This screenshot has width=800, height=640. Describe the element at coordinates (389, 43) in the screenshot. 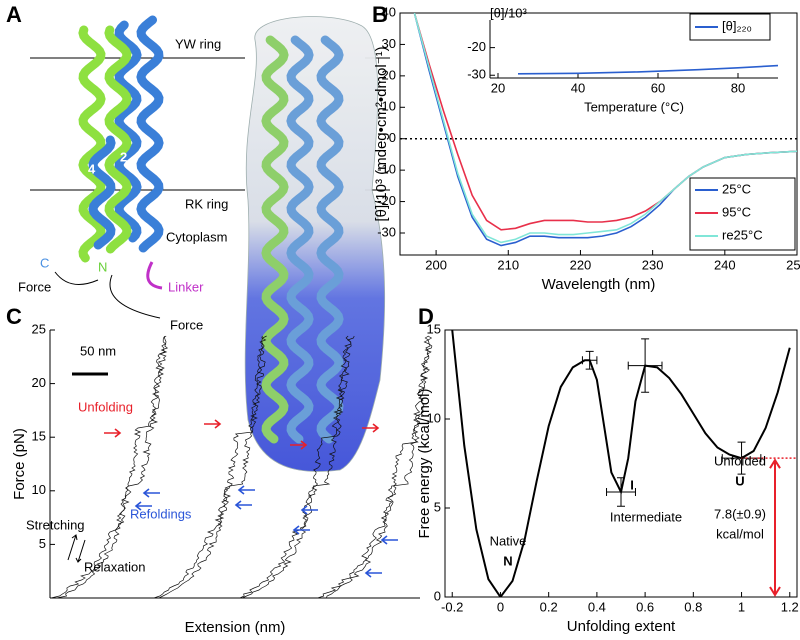

I see `y-tick-label: 30` at that location.